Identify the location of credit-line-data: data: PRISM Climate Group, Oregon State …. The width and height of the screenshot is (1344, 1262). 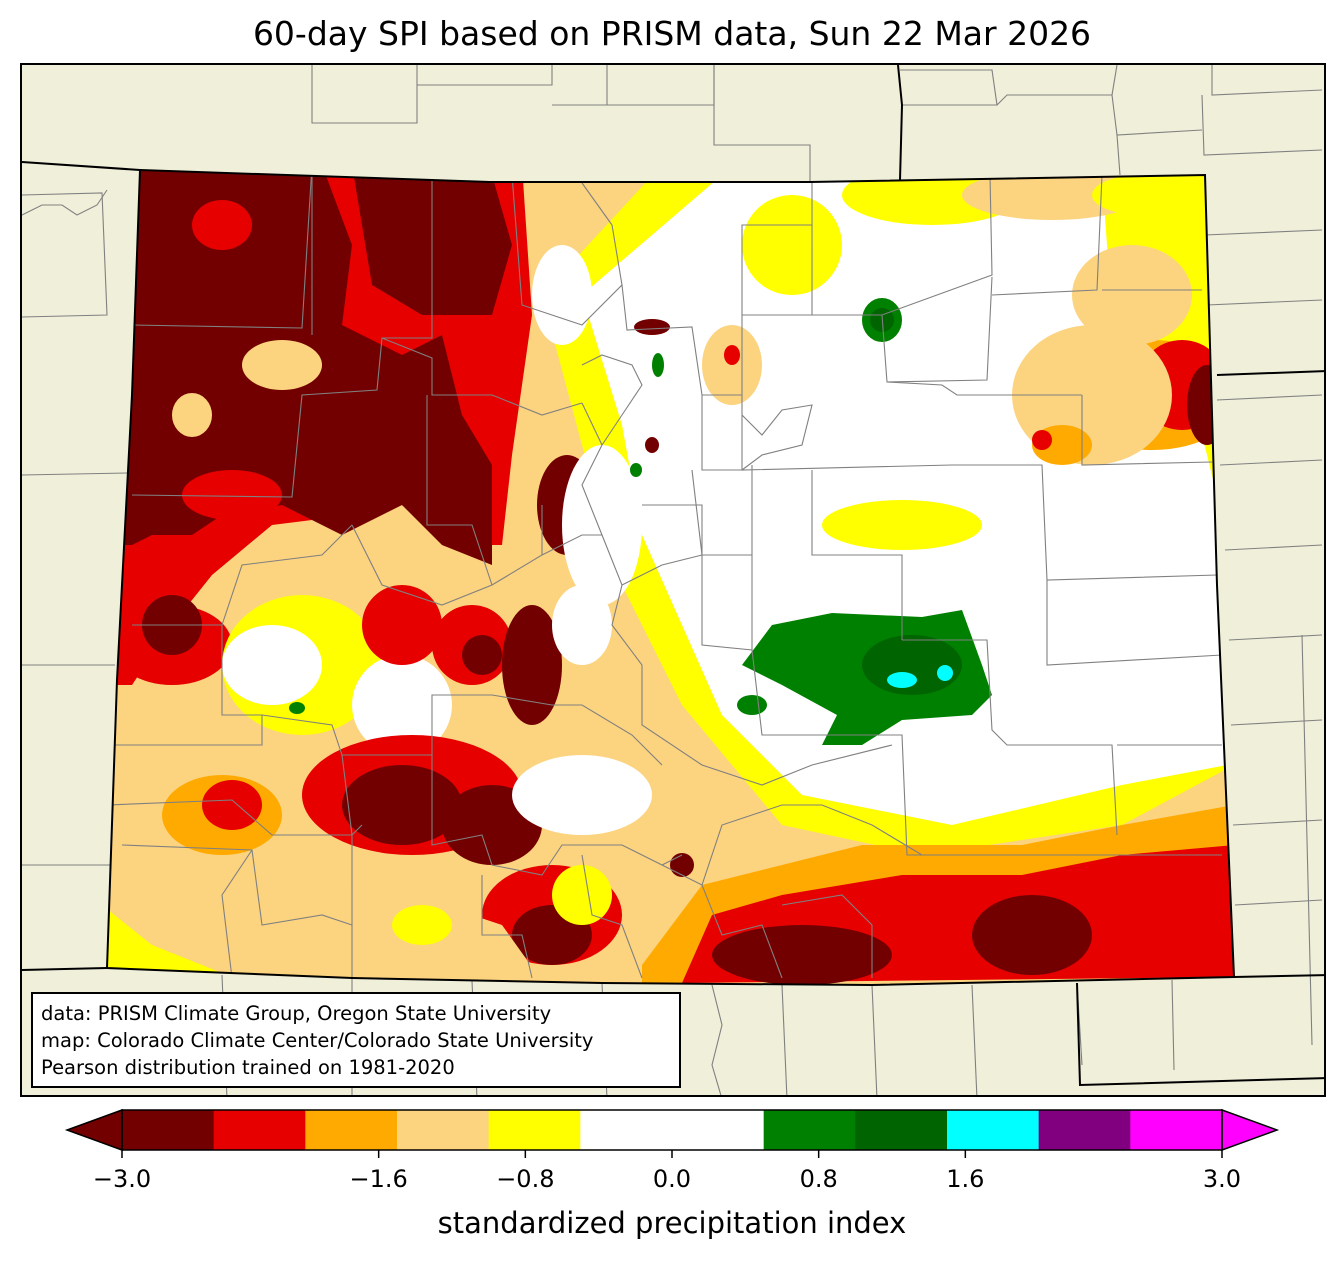
(296, 1013).